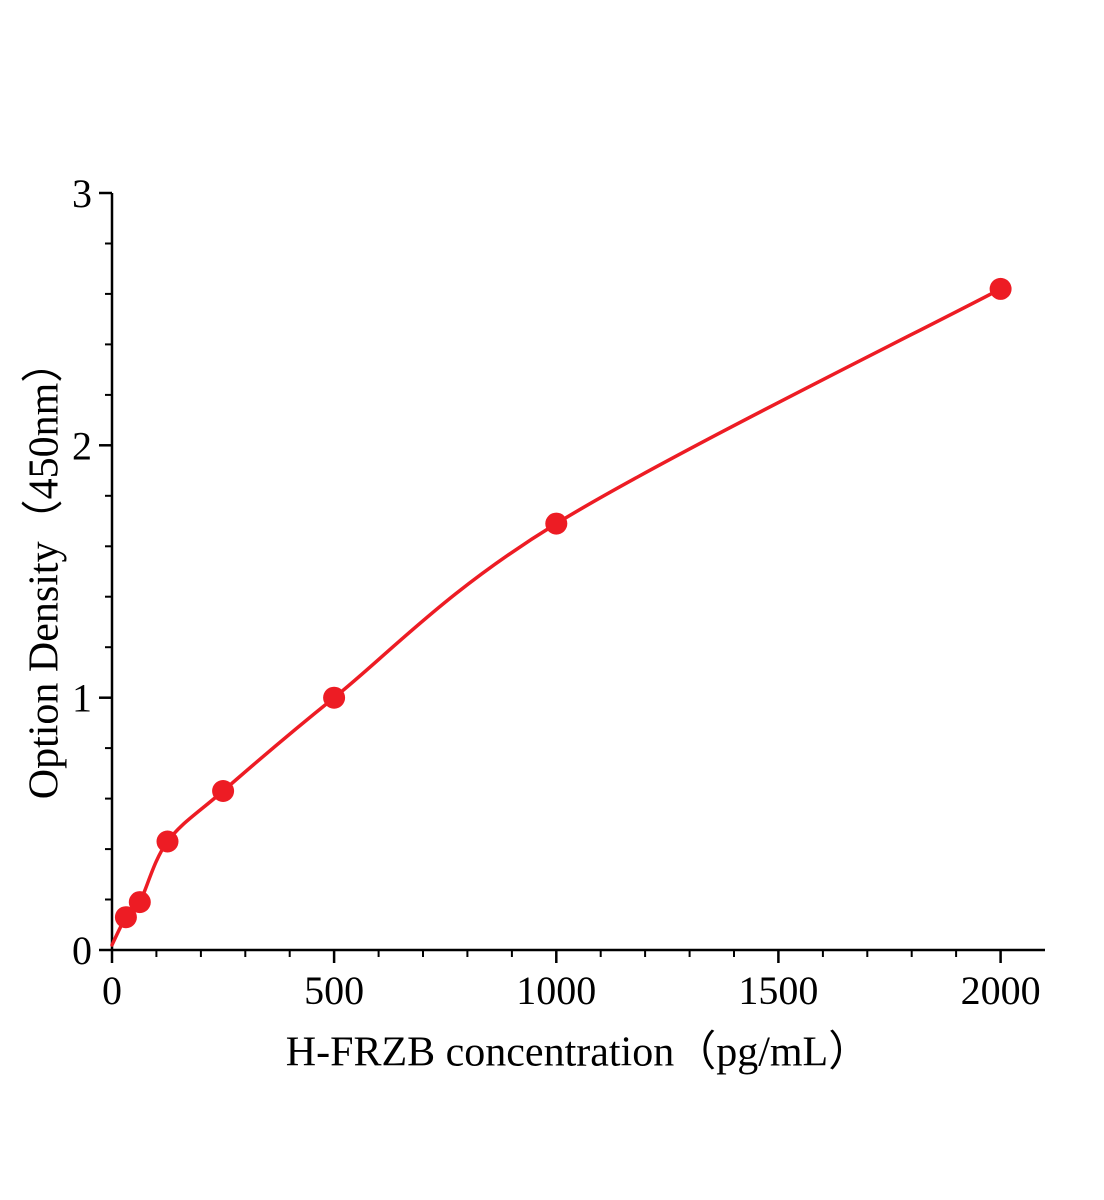 Image resolution: width=1104 pixels, height=1200 pixels. I want to click on y-tick-label: 2, so click(82, 445).